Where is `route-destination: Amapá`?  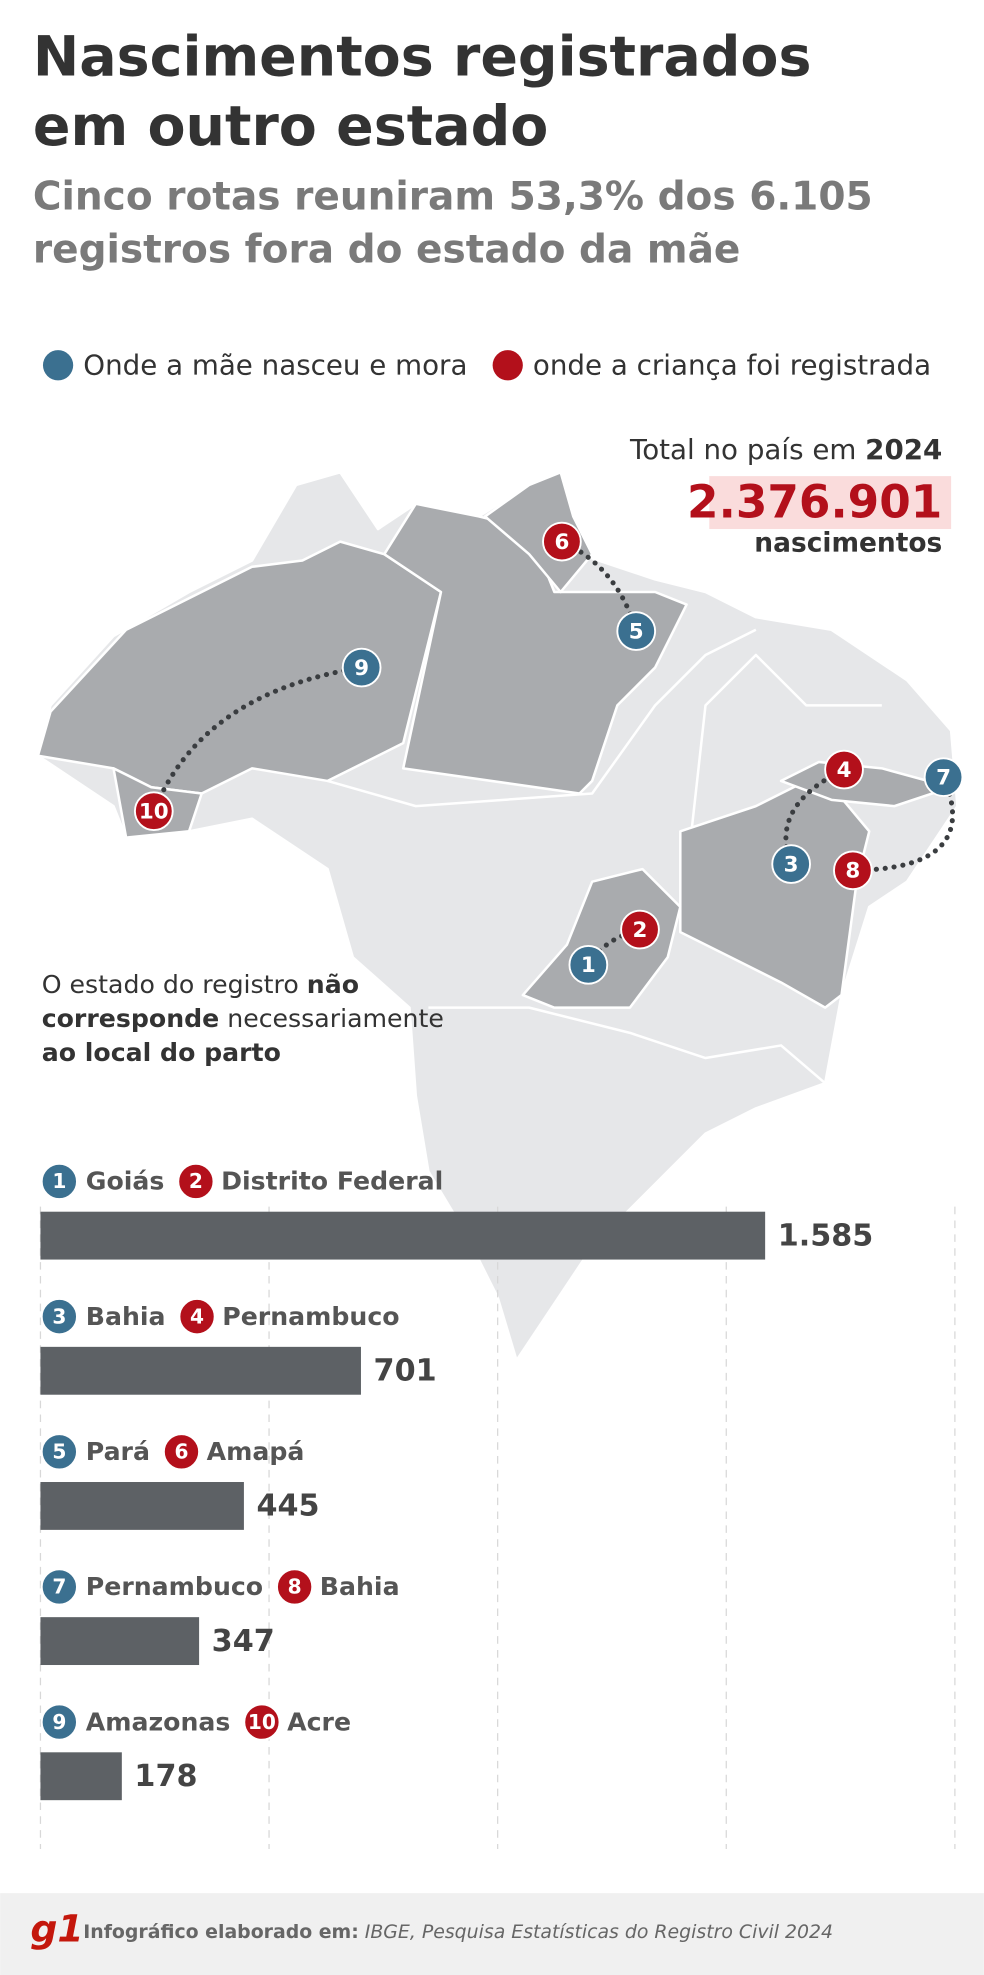
route-destination: Amapá is located at coordinates (256, 1451).